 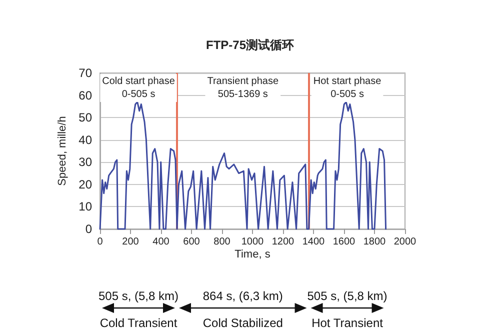 I want to click on x-tick-label: 1000, so click(x=252, y=242).